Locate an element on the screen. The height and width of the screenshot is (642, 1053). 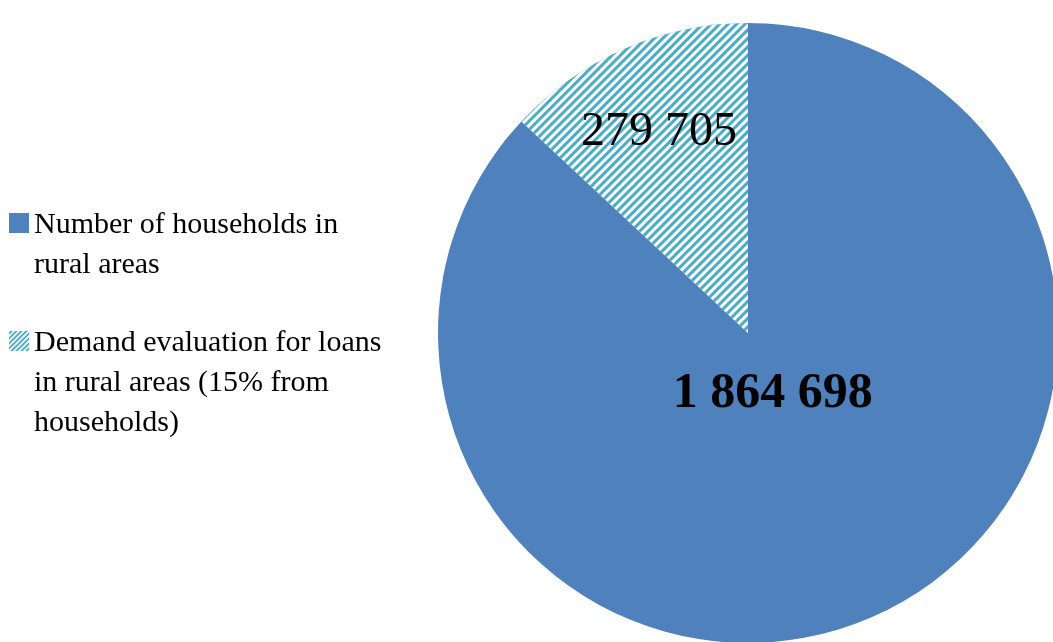
legend-label: Number of households in rural areas is located at coordinates (187, 243).